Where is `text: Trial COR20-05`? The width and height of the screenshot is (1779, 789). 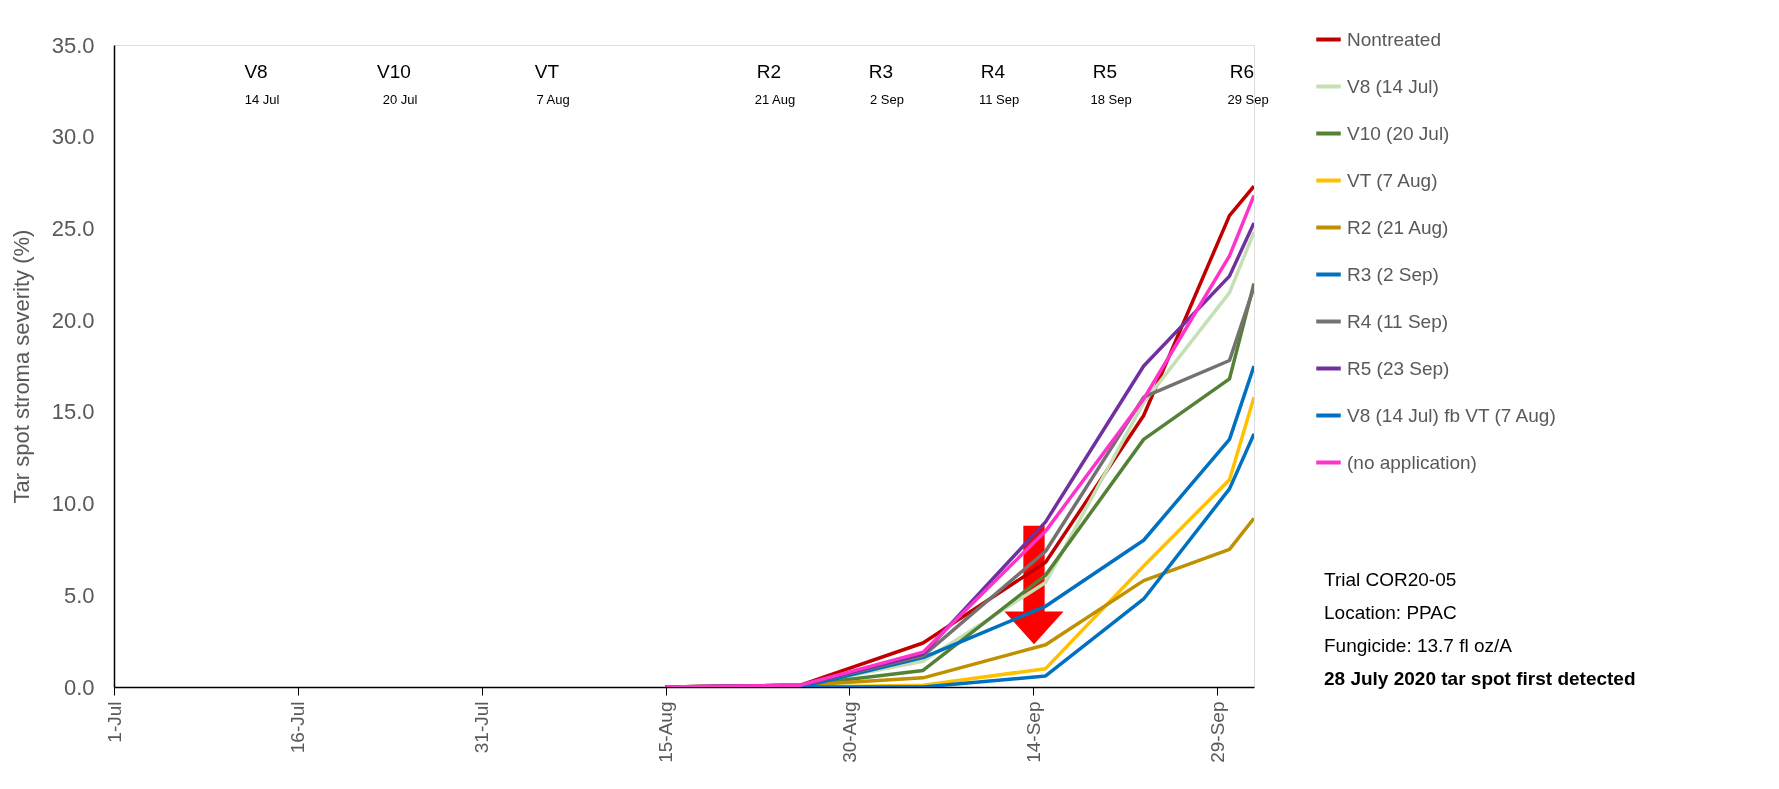 text: Trial COR20-05 is located at coordinates (1390, 579).